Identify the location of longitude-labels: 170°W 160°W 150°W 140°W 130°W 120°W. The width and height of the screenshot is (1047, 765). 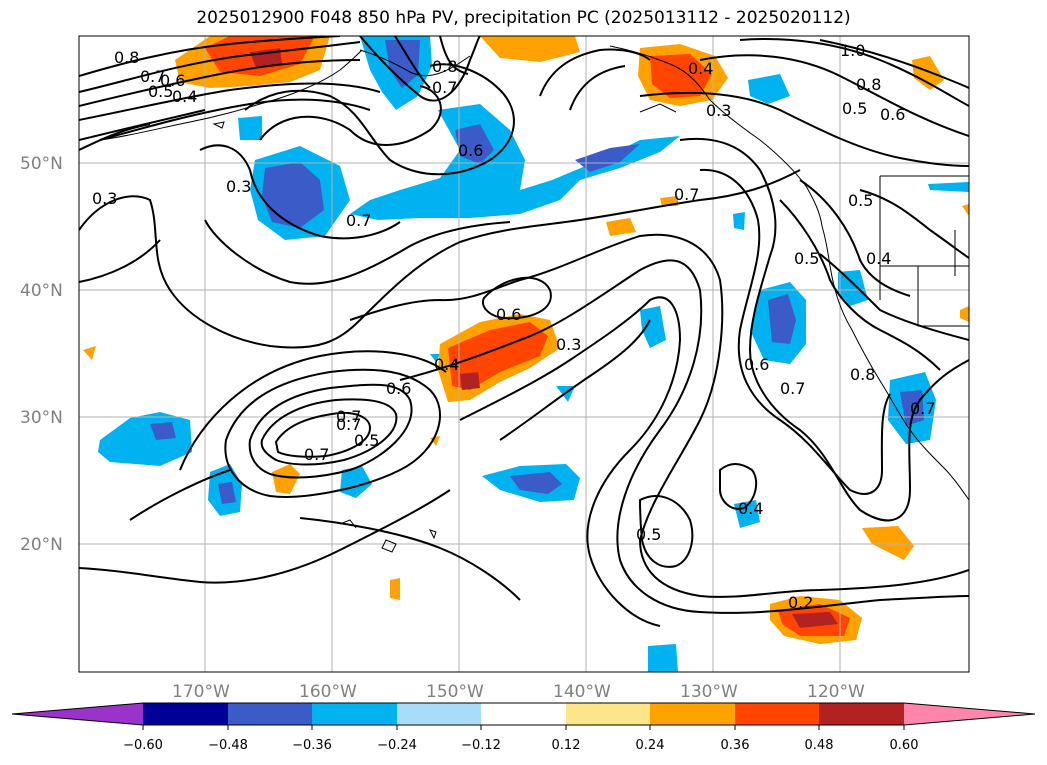
(518, 692).